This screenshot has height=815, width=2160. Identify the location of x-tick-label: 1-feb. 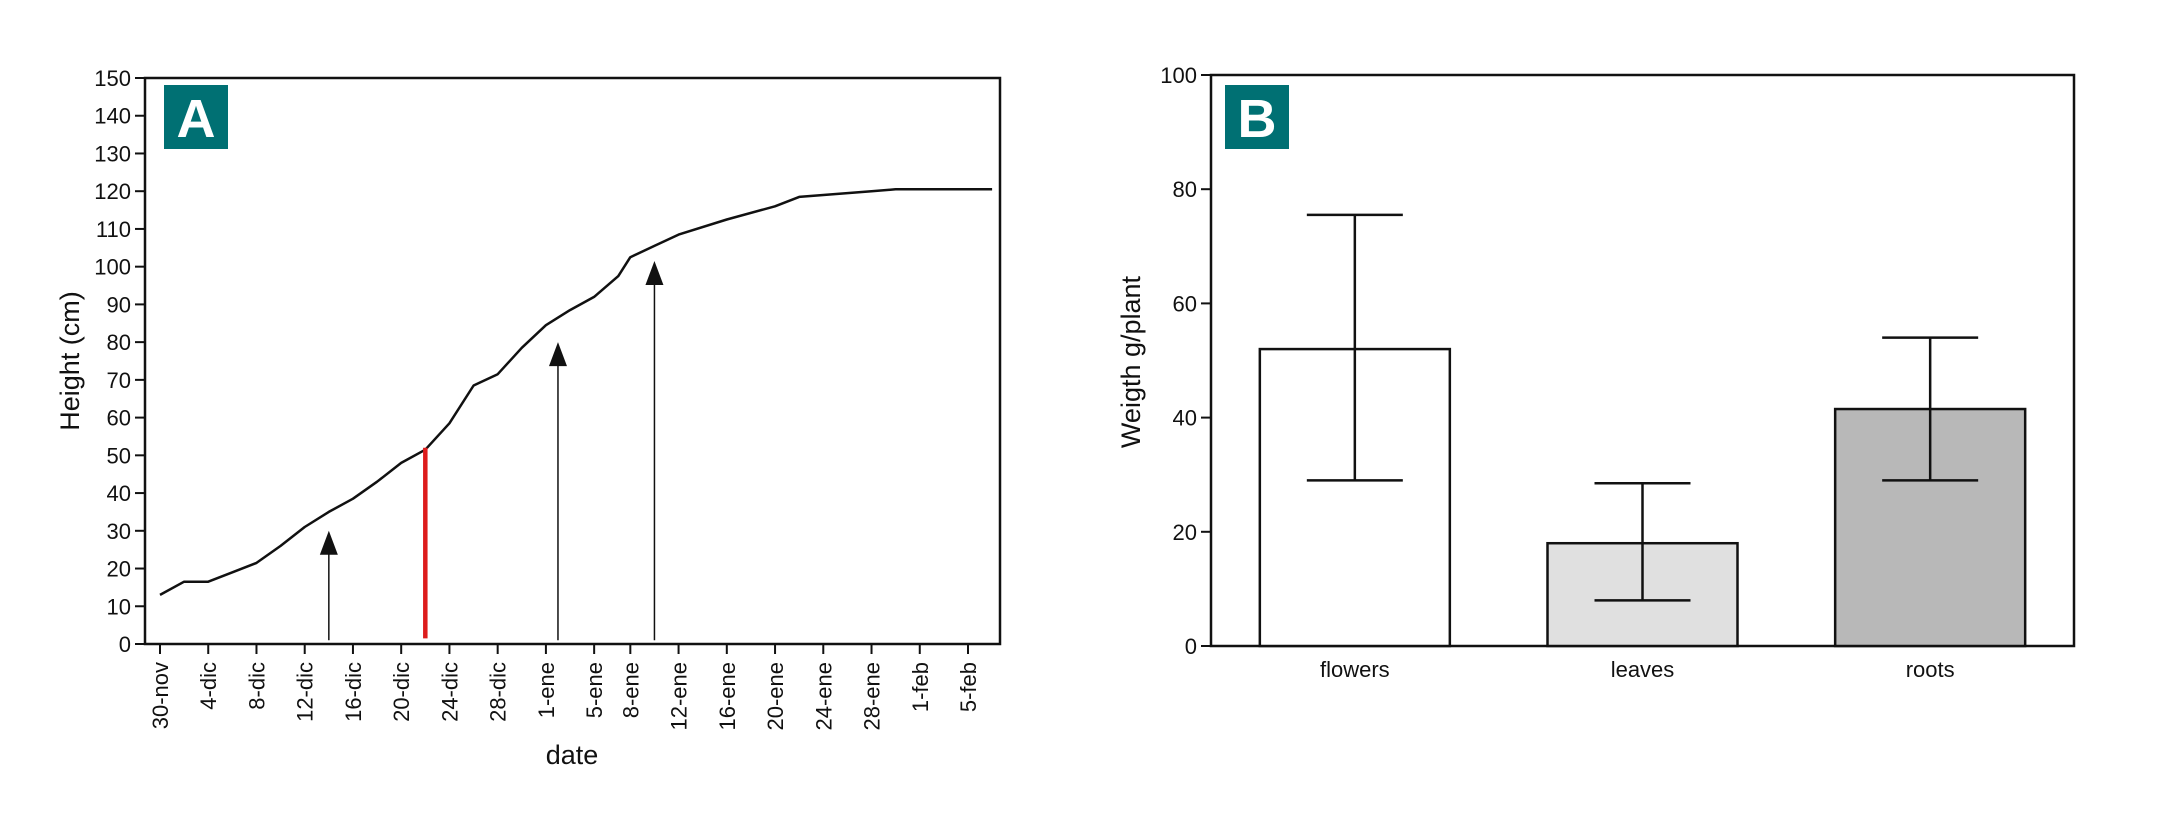
(920, 687).